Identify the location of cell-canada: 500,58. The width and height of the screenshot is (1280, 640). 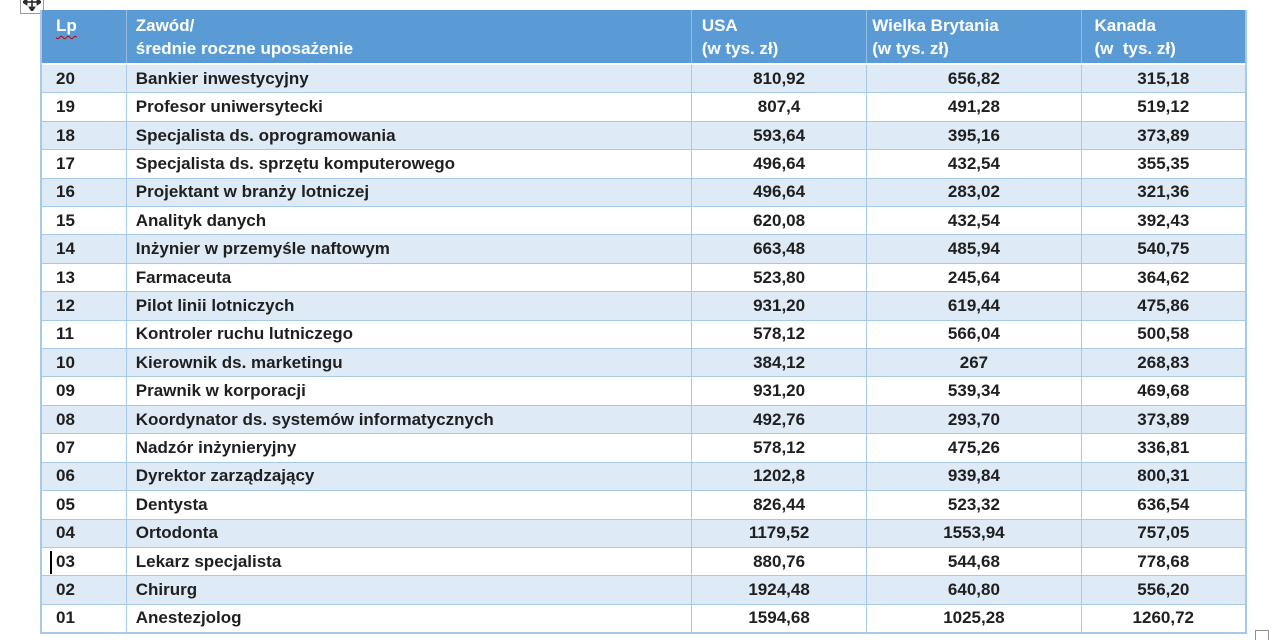
(1163, 334).